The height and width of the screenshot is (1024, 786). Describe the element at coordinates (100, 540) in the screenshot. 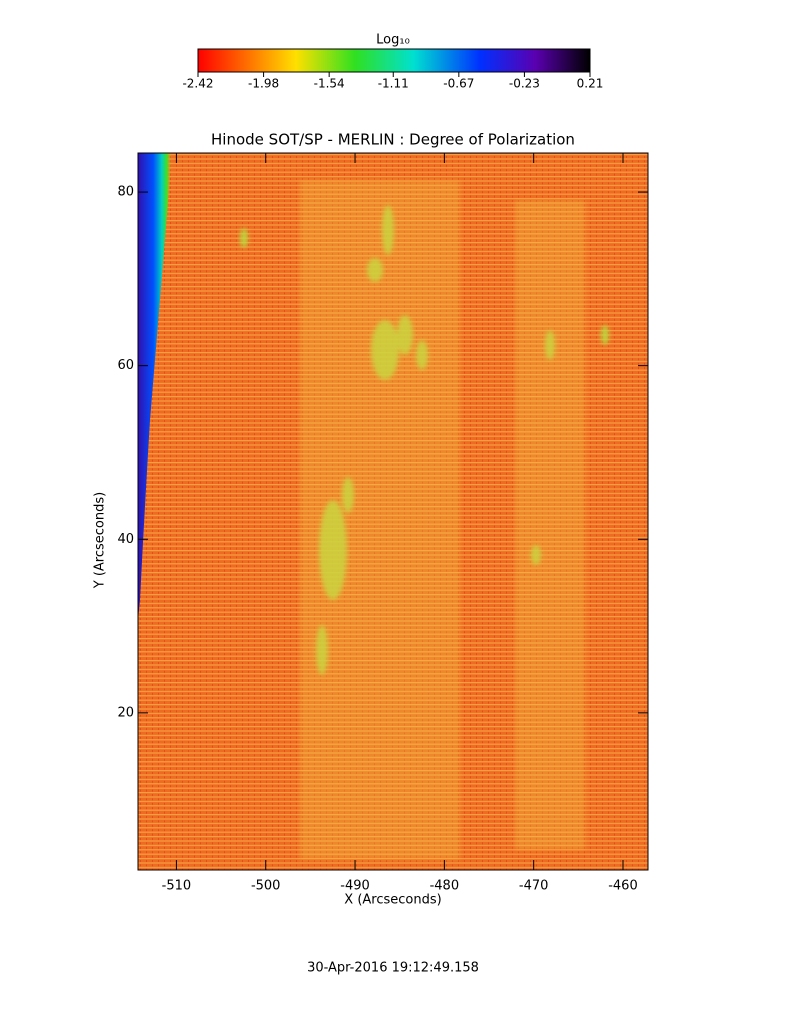

I see `y-axis-label: Y (Arcseconds)` at that location.